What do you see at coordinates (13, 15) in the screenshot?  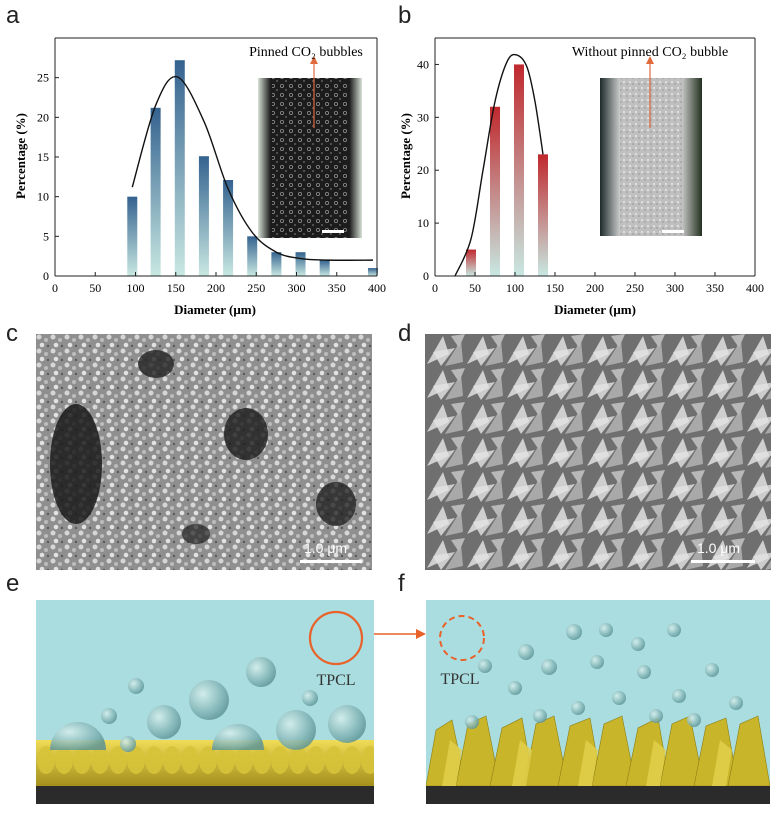 I see `panel-letter-a: a` at bounding box center [13, 15].